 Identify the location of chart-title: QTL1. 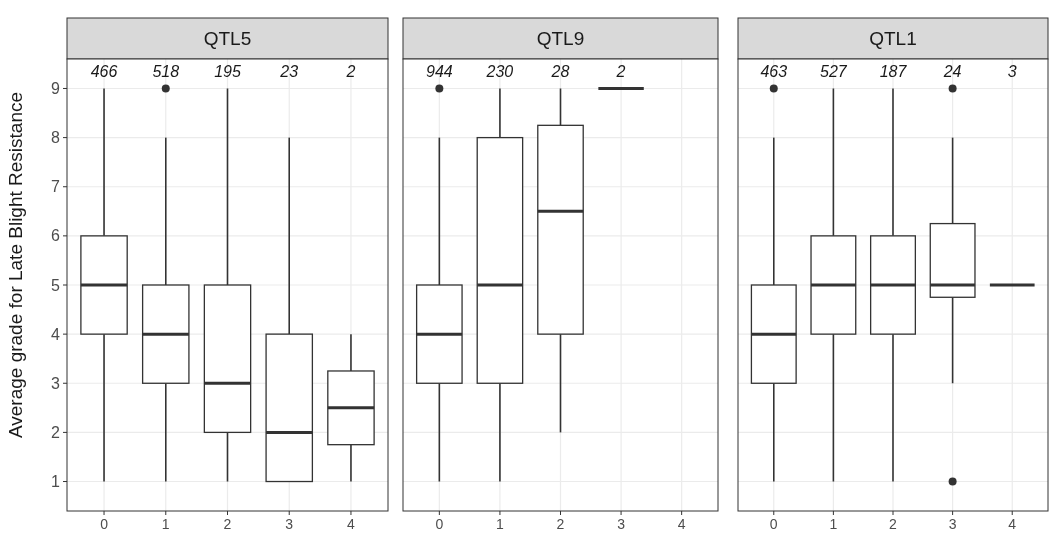
(893, 39).